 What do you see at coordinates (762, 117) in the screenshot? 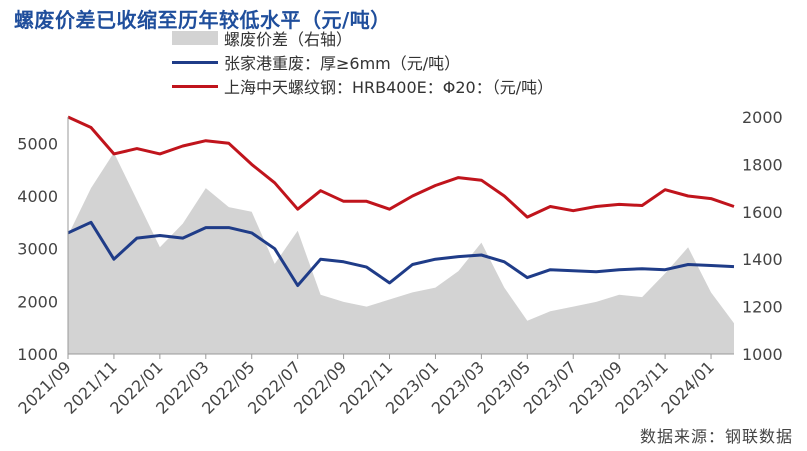
I see `y-tick-right: 2000` at bounding box center [762, 117].